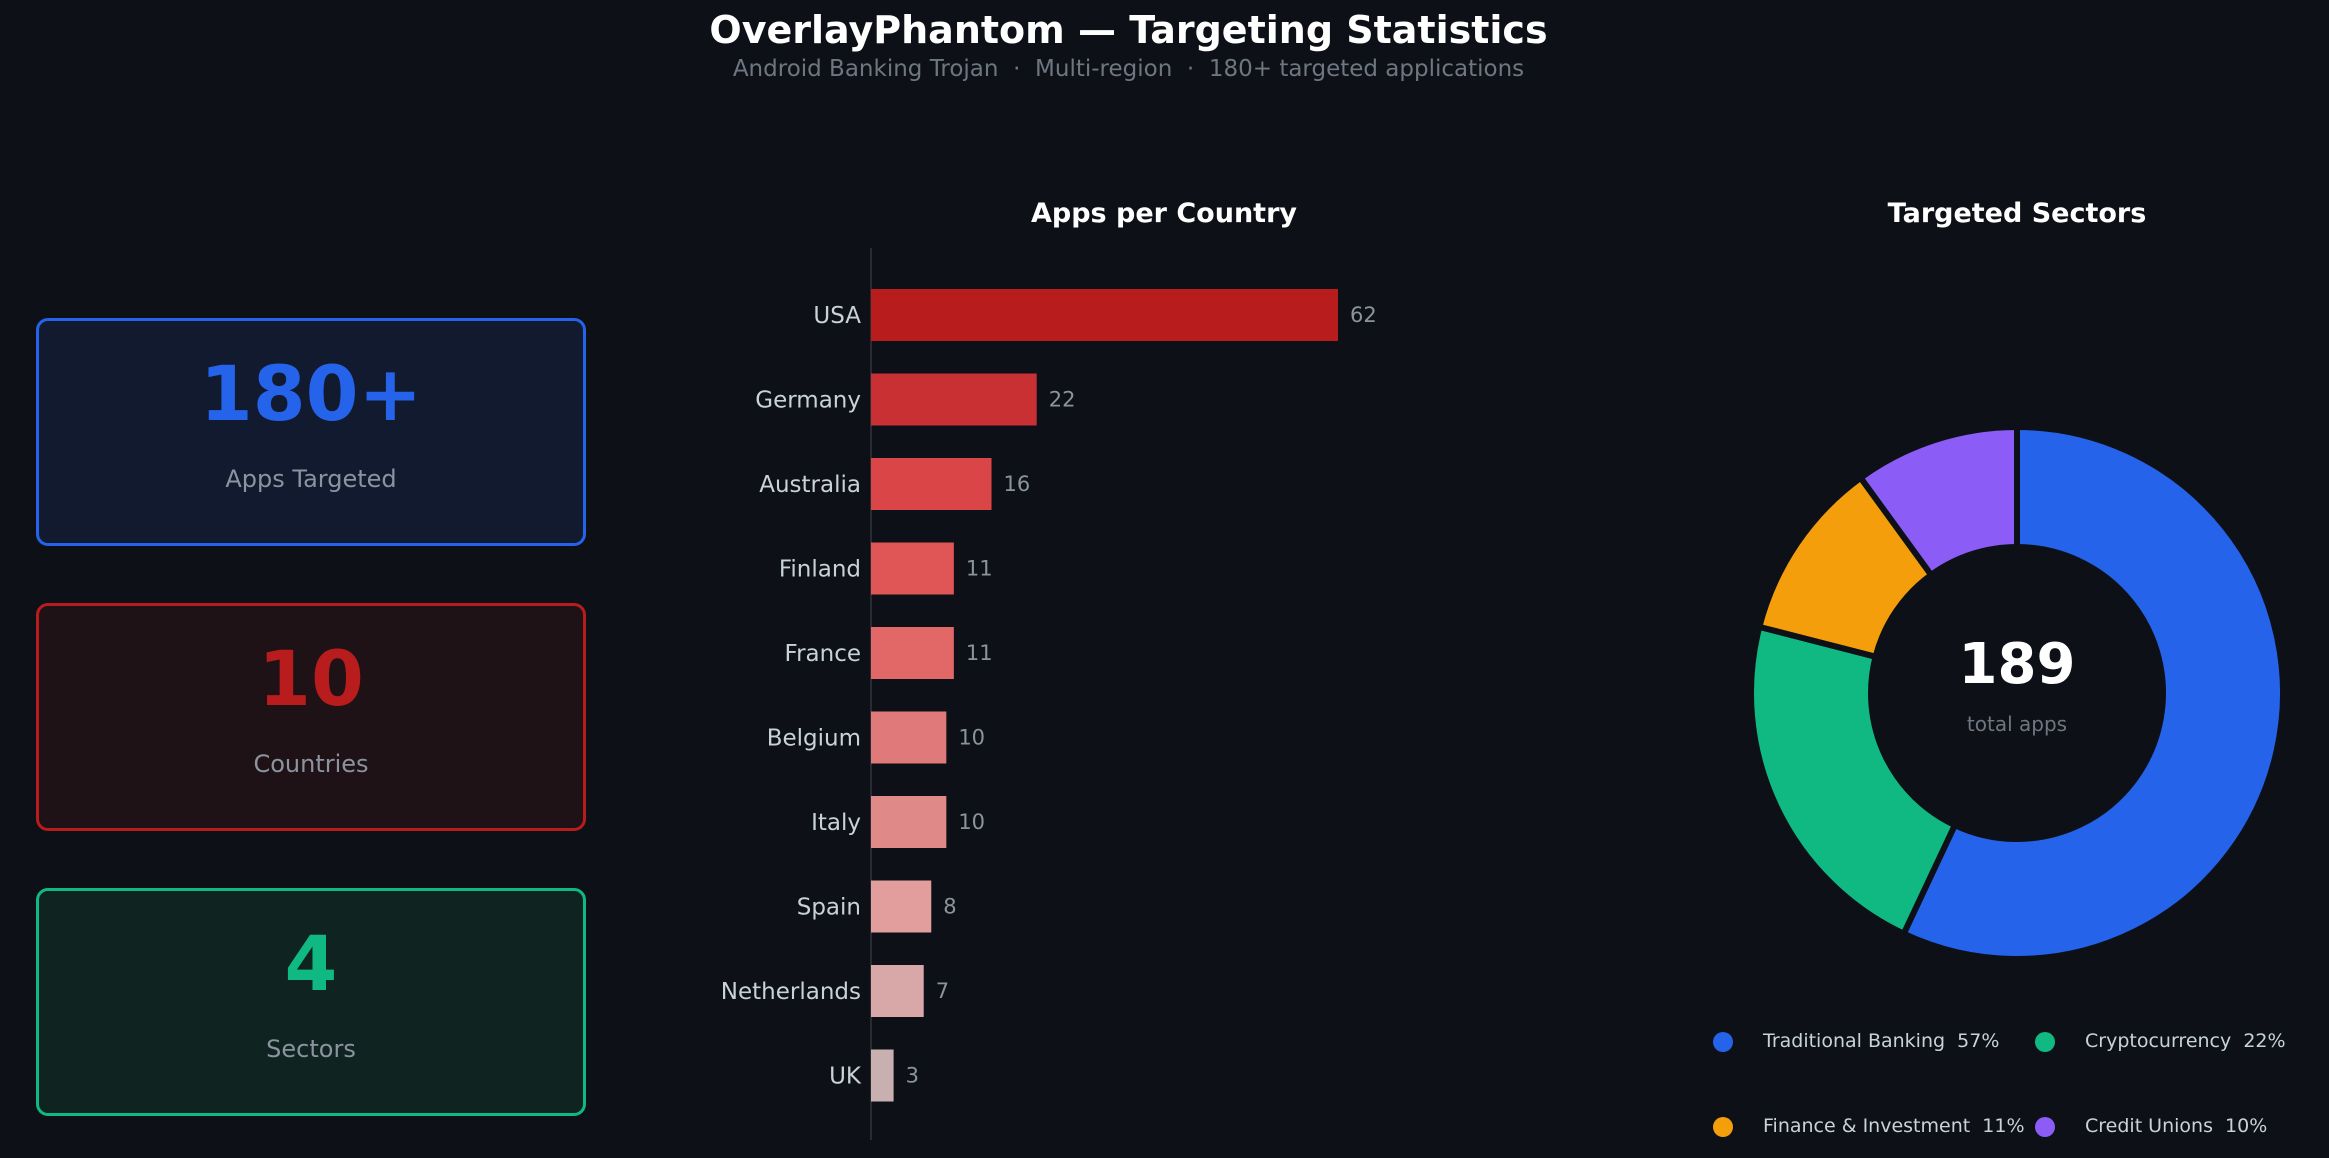 This screenshot has height=1158, width=2329. I want to click on sectors-card: 4 Sectors, so click(311, 1002).